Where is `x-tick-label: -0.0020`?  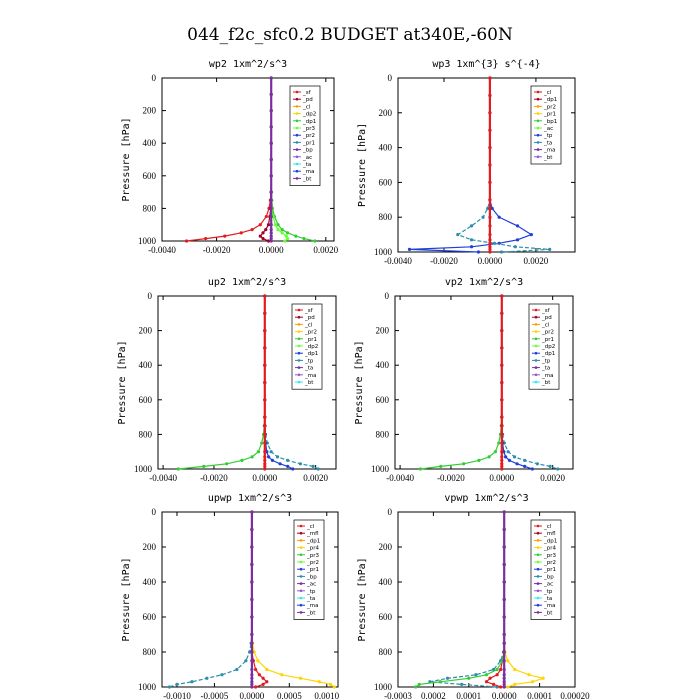 x-tick-label: -0.0020 is located at coordinates (217, 250).